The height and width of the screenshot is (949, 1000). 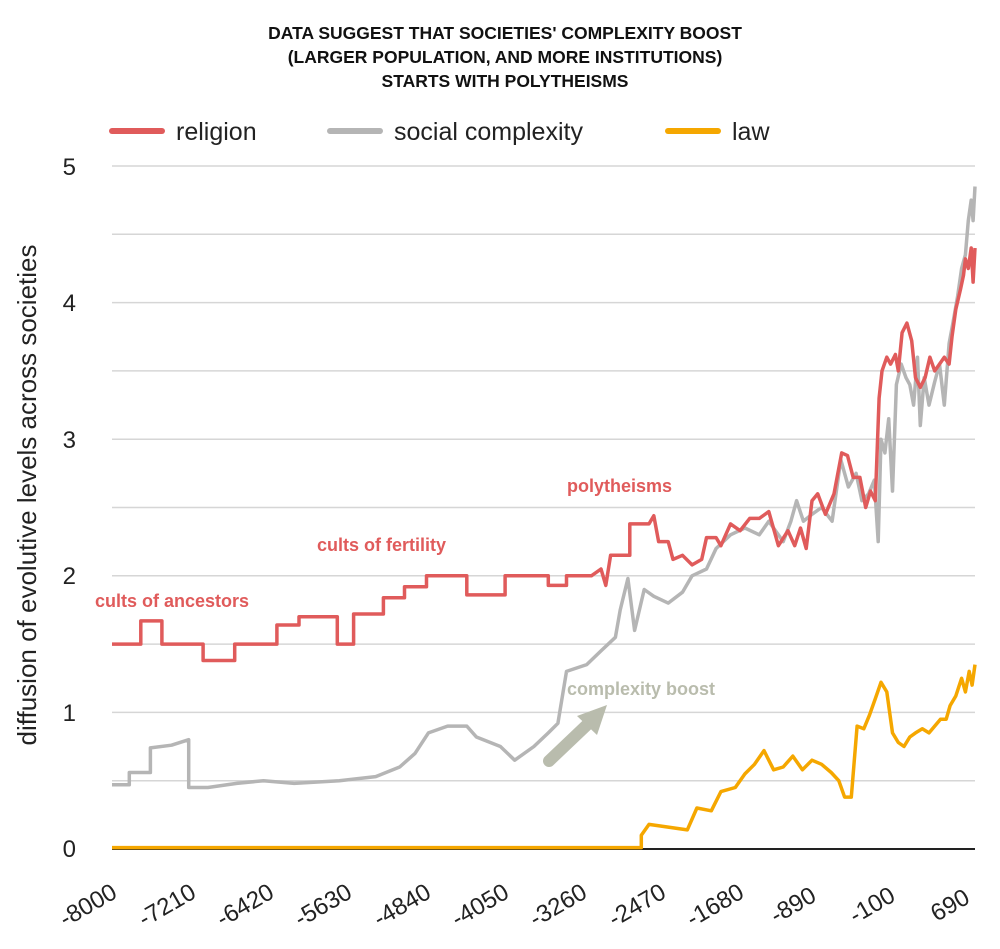 What do you see at coordinates (216, 132) in the screenshot?
I see `legend-label-religion: religion` at bounding box center [216, 132].